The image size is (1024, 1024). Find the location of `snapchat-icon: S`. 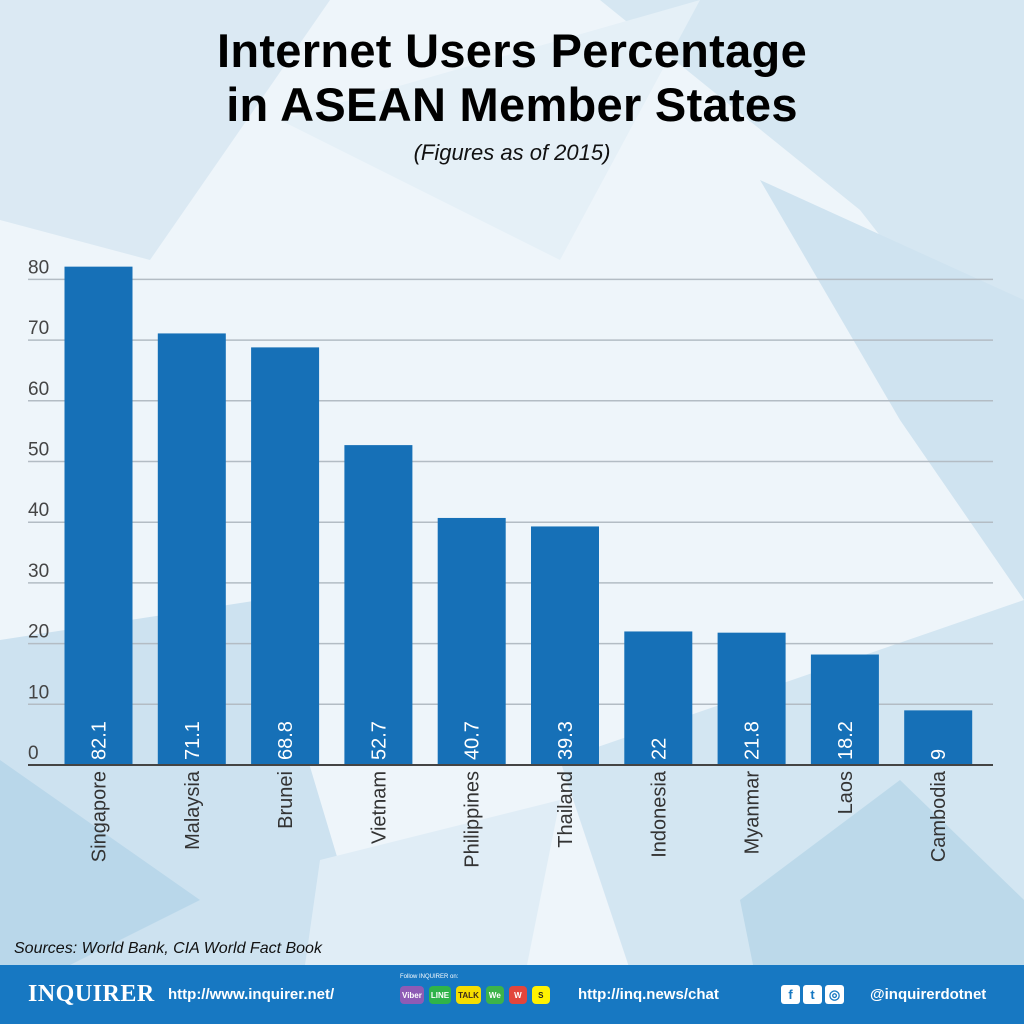

snapchat-icon: S is located at coordinates (540, 995).